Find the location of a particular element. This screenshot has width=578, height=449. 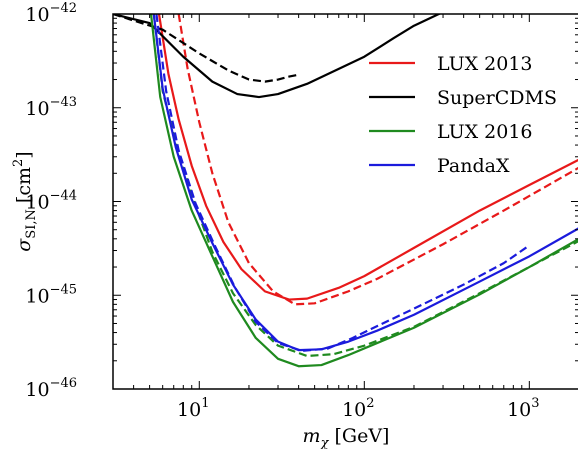

y-tick-label: 10−42 is located at coordinates (51, 13).